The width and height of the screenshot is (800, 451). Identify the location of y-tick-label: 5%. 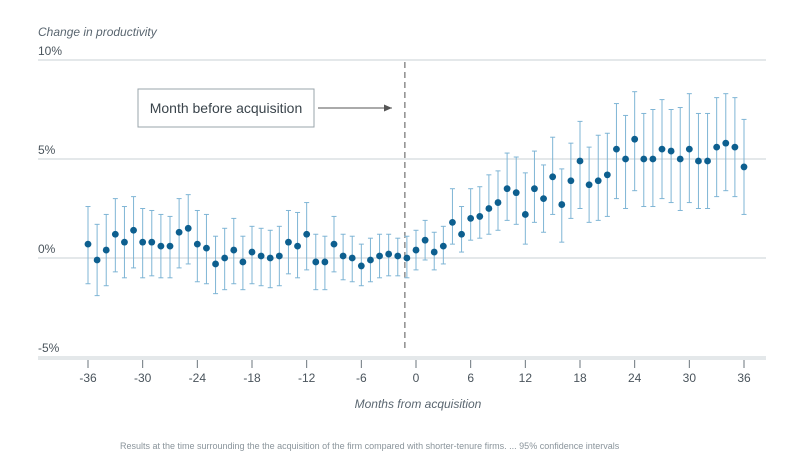
(47, 150).